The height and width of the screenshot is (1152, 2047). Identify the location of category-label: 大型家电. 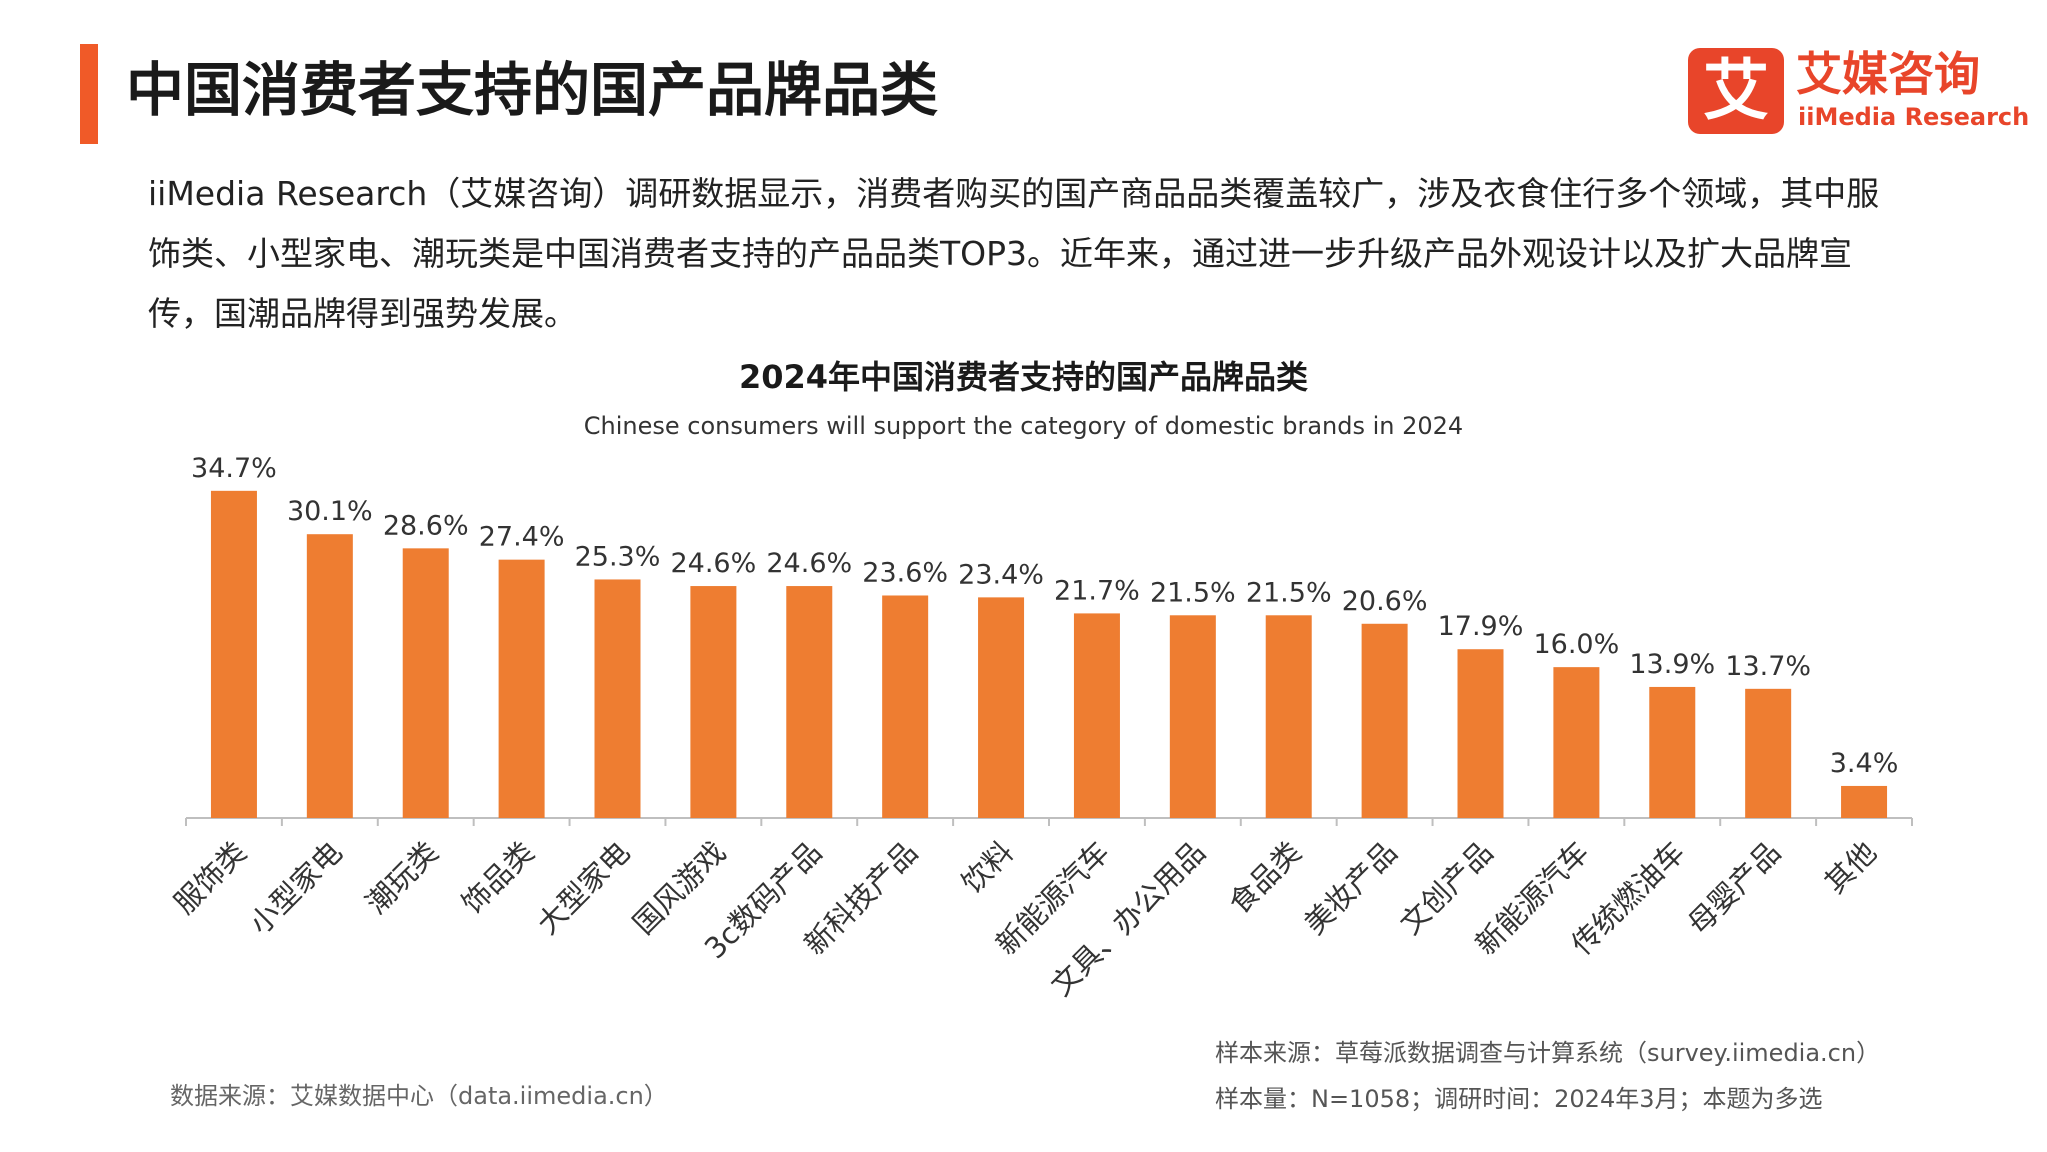
(583, 888).